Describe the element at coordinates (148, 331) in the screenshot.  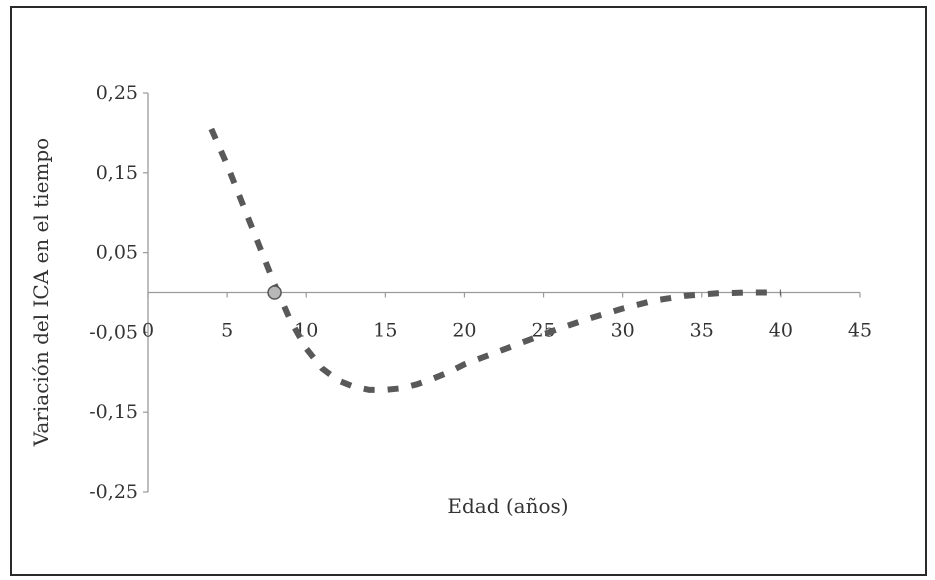
I see `x-tick-label: 0` at that location.